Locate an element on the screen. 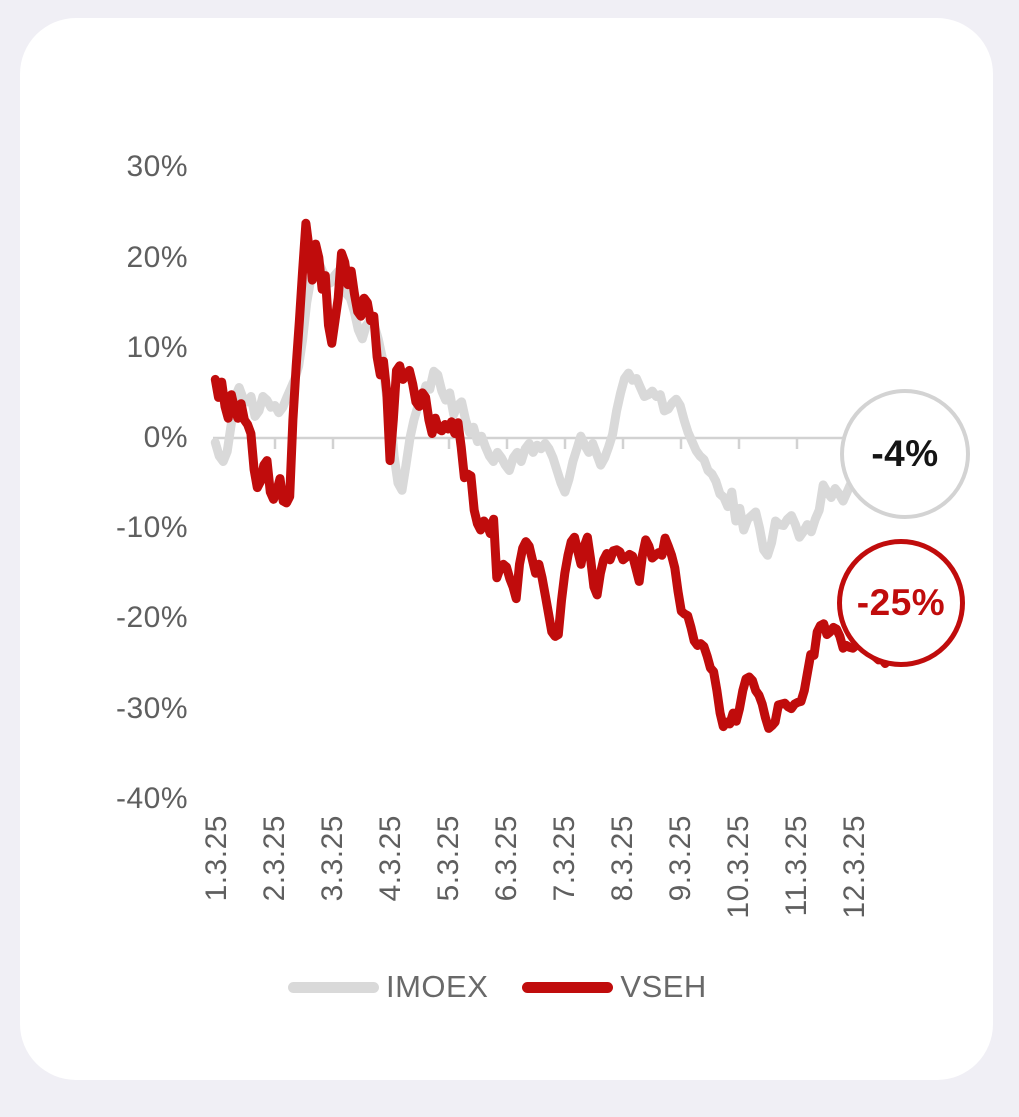 This screenshot has height=1117, width=1019. y-axis-label: 10% is located at coordinates (157, 347).